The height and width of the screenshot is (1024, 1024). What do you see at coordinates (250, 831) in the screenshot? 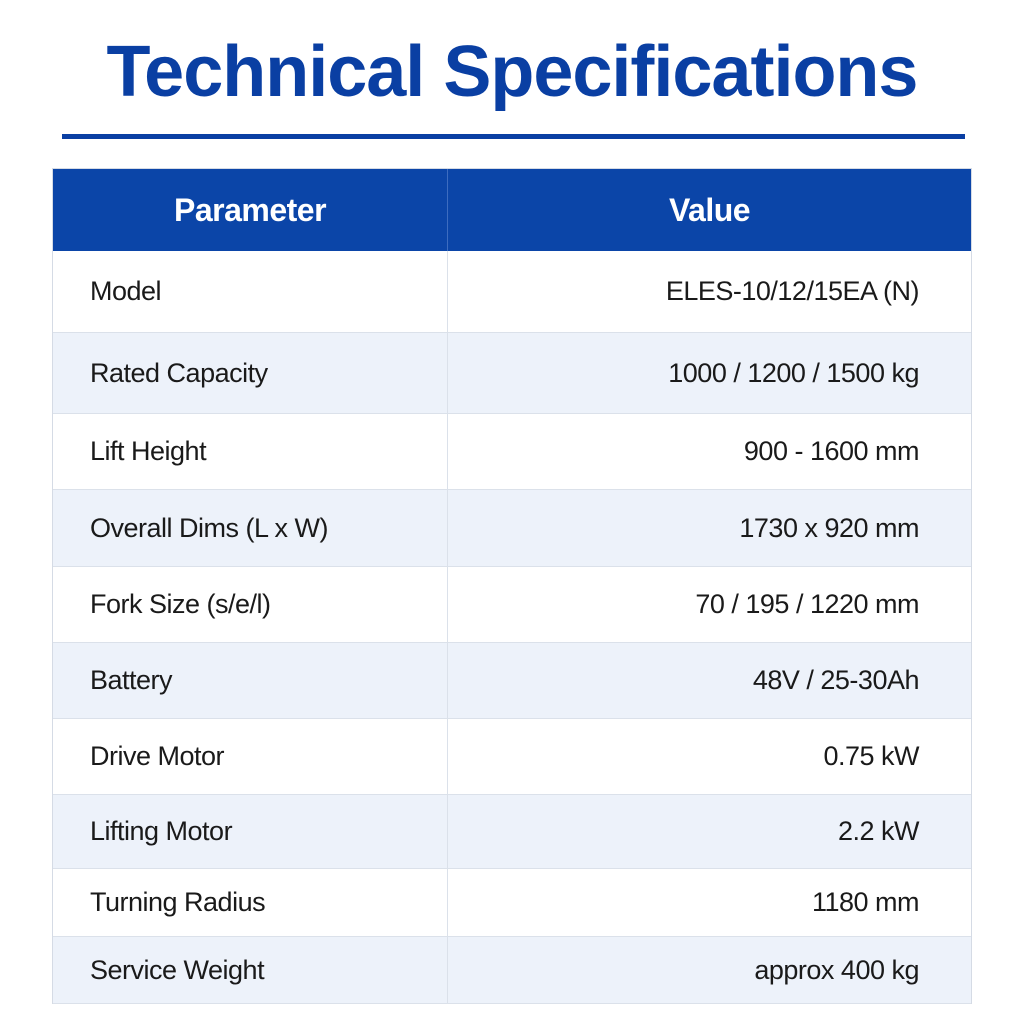
I see `parameter-cell: Lifting Motor` at bounding box center [250, 831].